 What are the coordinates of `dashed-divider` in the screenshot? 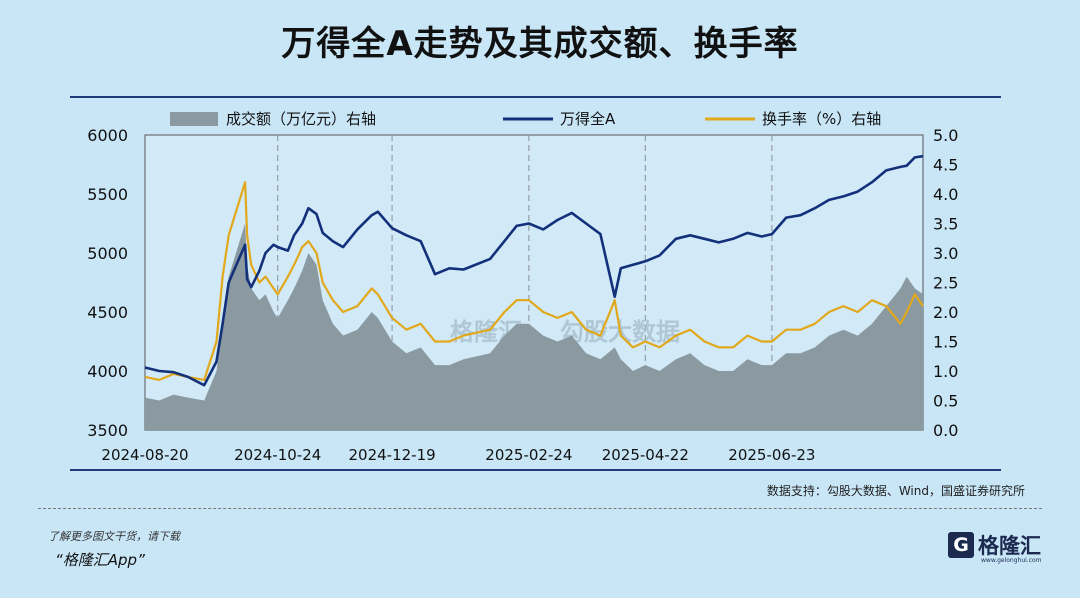 It's located at (540, 508).